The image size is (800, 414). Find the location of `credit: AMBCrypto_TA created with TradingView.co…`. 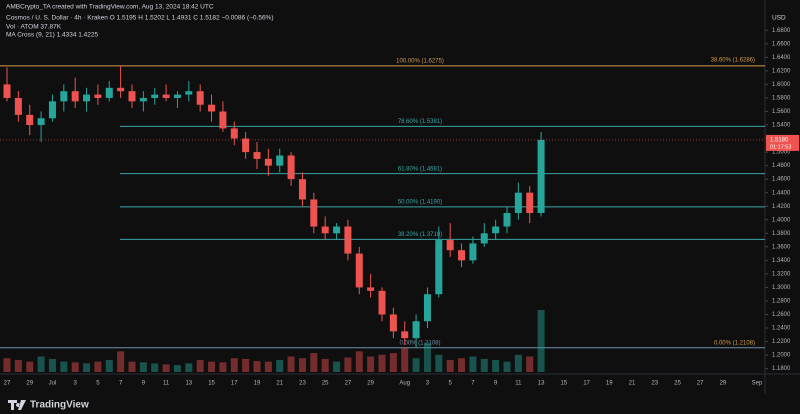

credit: AMBCrypto_TA created with TradingView.co… is located at coordinates (110, 7).